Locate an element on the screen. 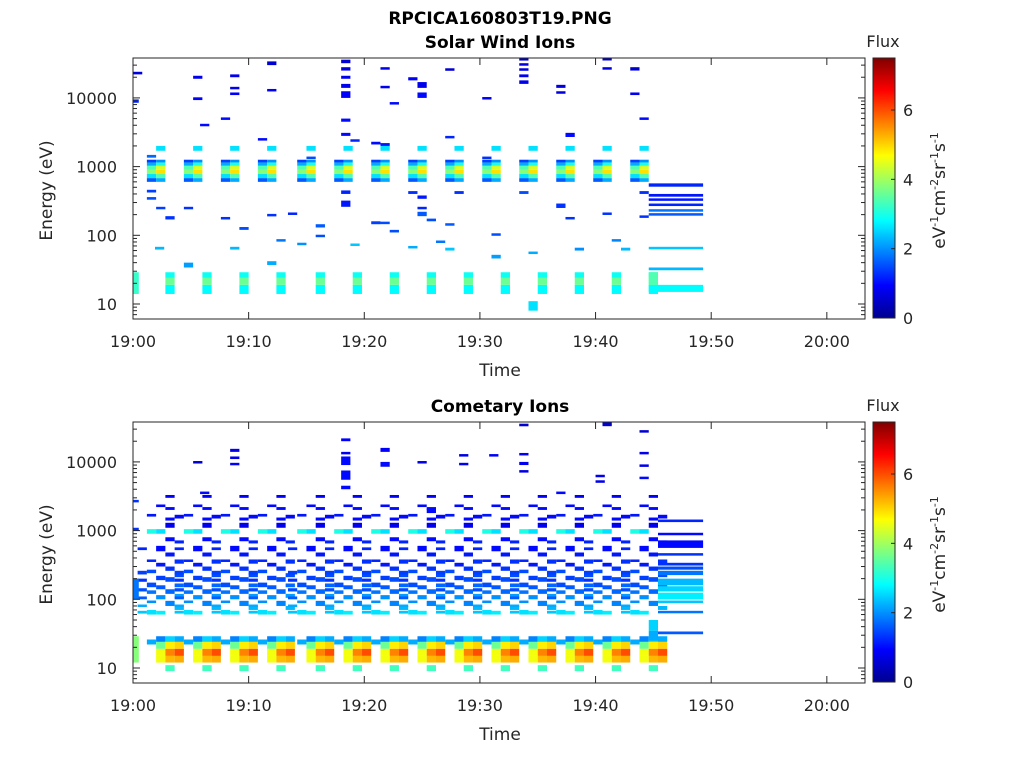  y-tick-label: 10 is located at coordinates (107, 668).